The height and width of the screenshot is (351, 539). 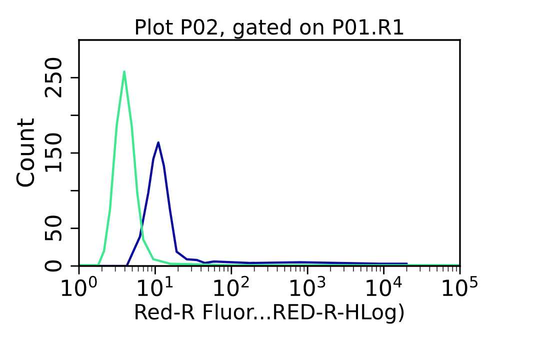 What do you see at coordinates (53, 228) in the screenshot?
I see `y-tick-label: 50` at bounding box center [53, 228].